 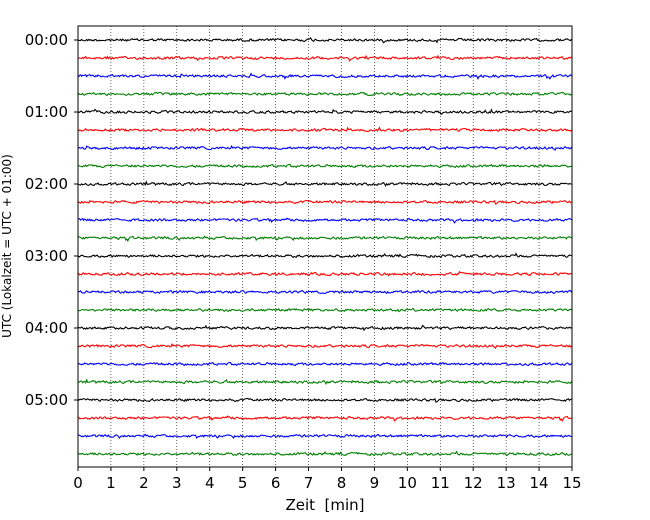 What do you see at coordinates (539, 483) in the screenshot?
I see `x-tick-label: 14` at bounding box center [539, 483].